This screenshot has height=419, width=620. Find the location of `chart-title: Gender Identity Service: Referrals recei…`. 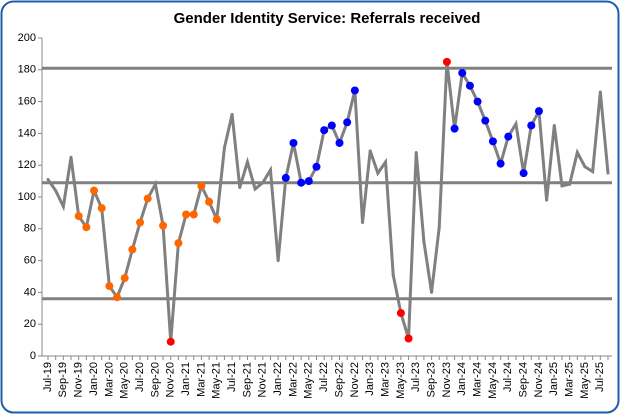

chart-title: Gender Identity Service: Referrals recei… is located at coordinates (327, 18).